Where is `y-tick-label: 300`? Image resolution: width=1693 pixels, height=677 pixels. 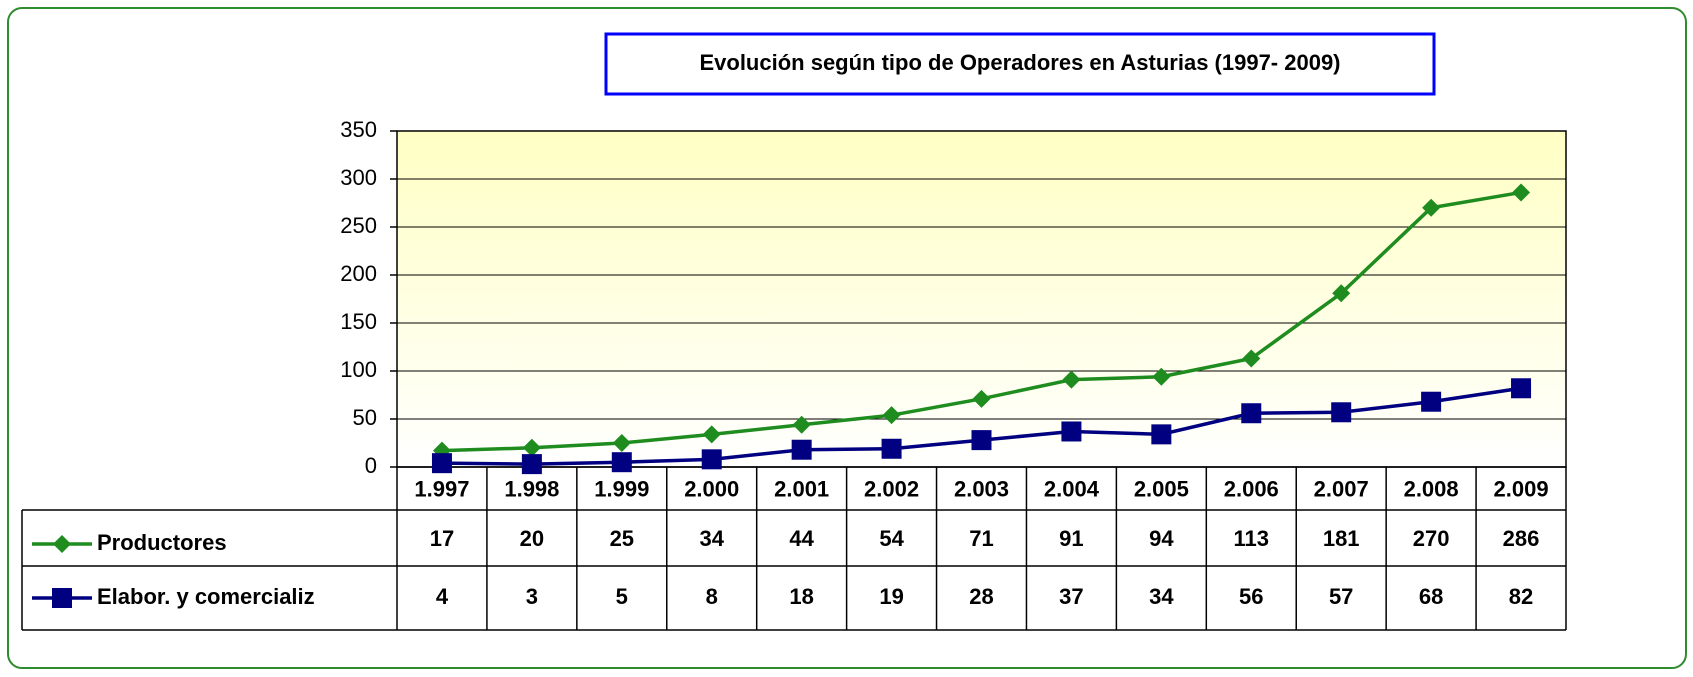
y-tick-label: 300 is located at coordinates (358, 177).